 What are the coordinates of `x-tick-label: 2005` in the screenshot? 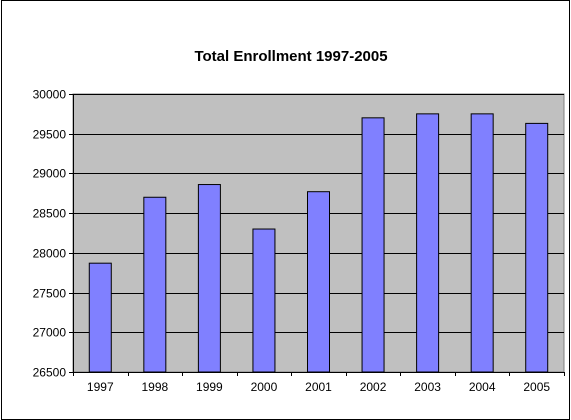 It's located at (536, 387).